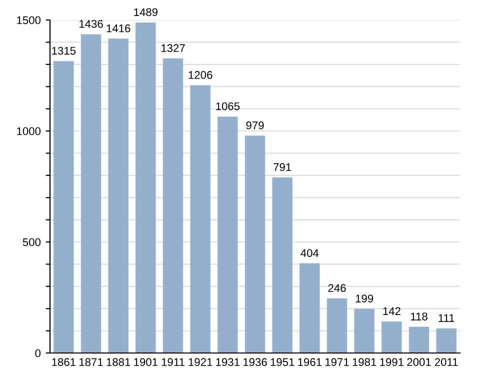 This screenshot has width=488, height=373. What do you see at coordinates (173, 362) in the screenshot?
I see `x-tick-label: 1911` at bounding box center [173, 362].